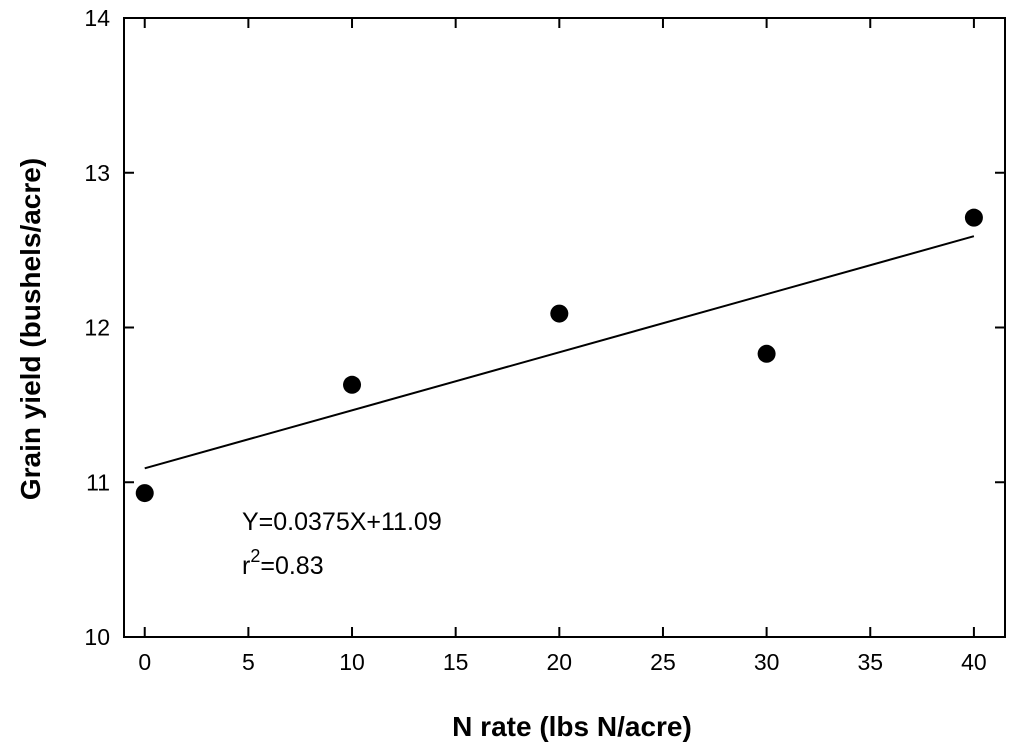  What do you see at coordinates (560, 662) in the screenshot?
I see `x-tick-label: 20` at bounding box center [560, 662].